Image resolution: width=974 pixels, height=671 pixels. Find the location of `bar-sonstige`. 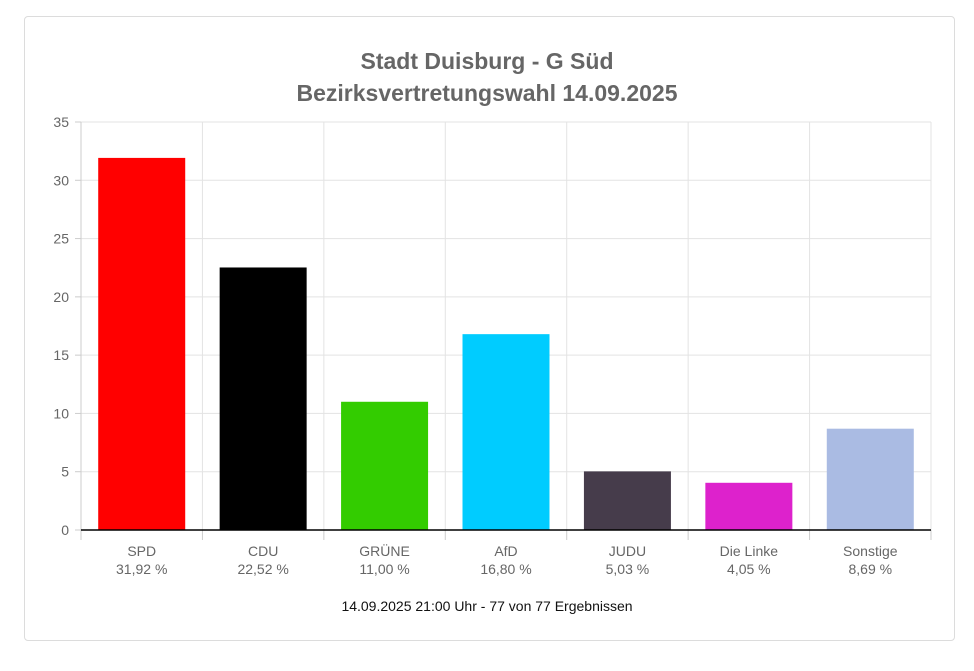

bar-sonstige is located at coordinates (870, 479).